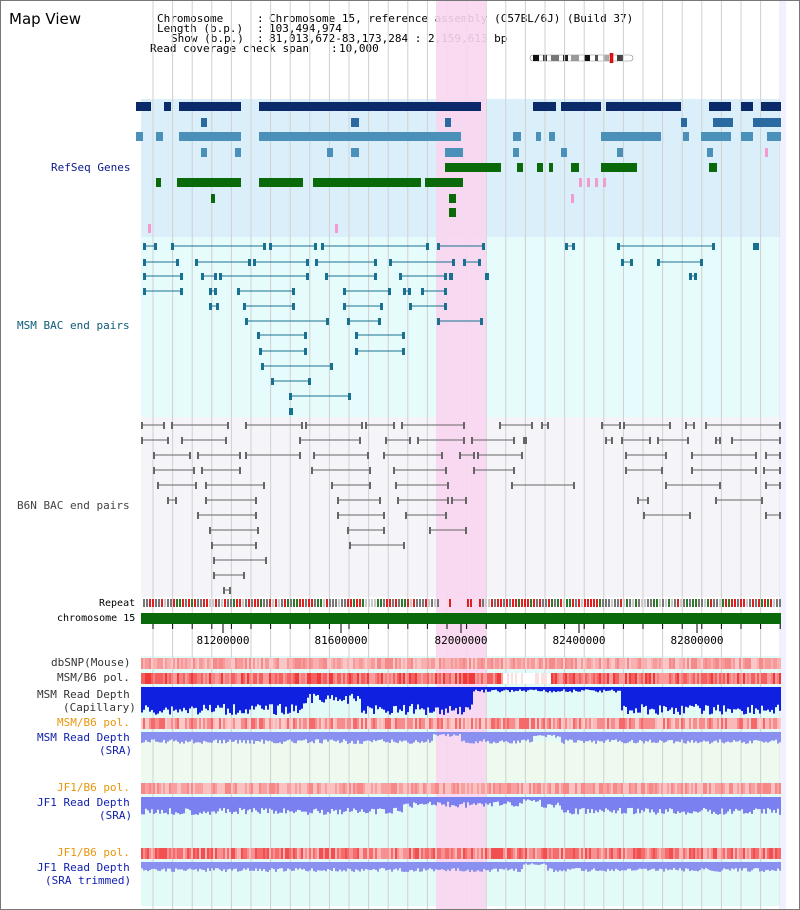 The image size is (800, 910). I want to click on msm-b6-pol-label: MSM/B6 pol., so click(93, 677).